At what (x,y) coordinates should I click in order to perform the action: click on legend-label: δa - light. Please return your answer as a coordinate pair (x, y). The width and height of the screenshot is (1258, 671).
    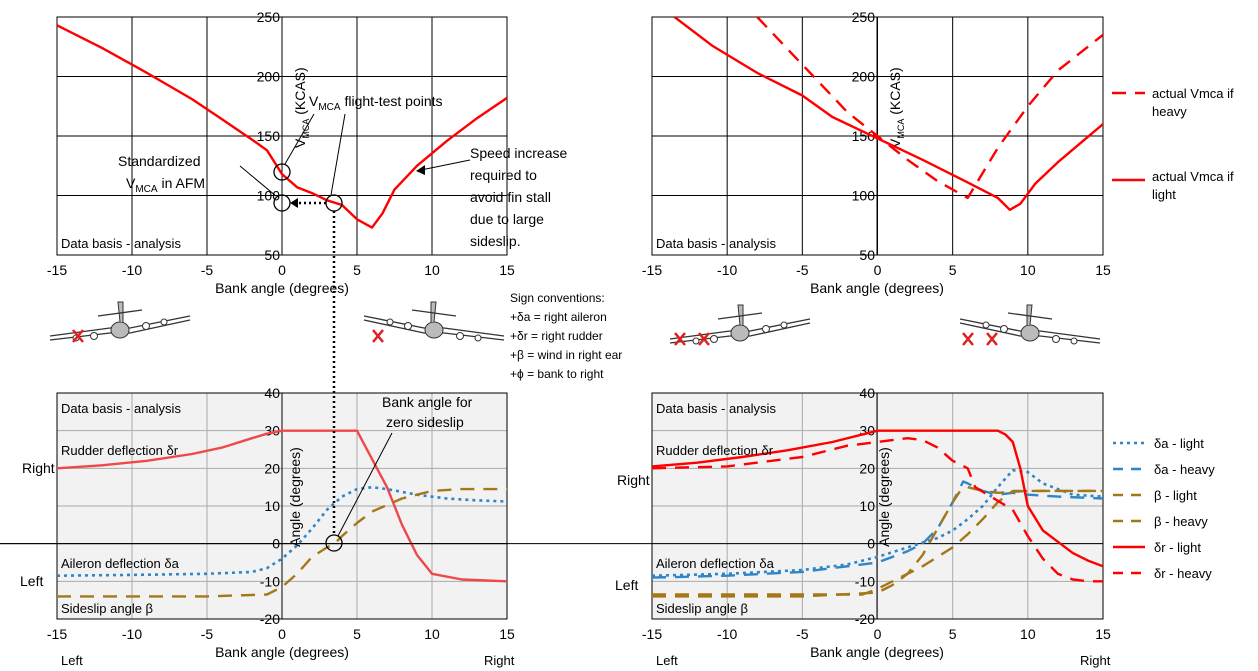
    Looking at the image, I should click on (1179, 443).